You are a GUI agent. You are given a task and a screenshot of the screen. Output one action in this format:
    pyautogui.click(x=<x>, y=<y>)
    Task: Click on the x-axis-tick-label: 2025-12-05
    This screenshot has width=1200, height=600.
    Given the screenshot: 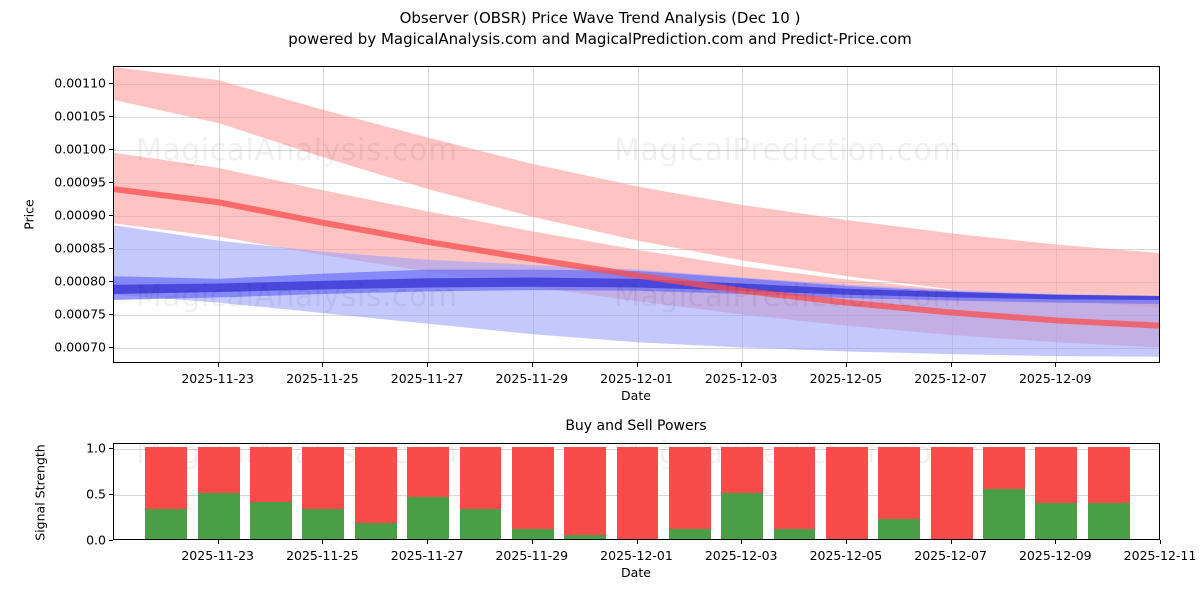 What is the action you would take?
    pyautogui.click(x=846, y=378)
    